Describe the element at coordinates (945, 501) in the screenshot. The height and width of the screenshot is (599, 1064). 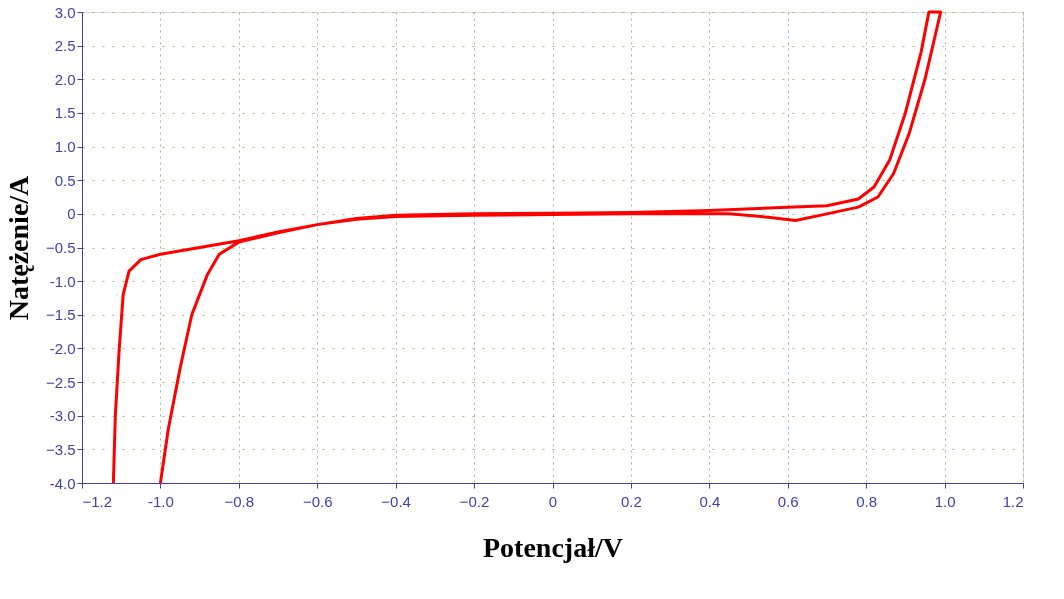
I see `x-tick-label: 1.0` at that location.